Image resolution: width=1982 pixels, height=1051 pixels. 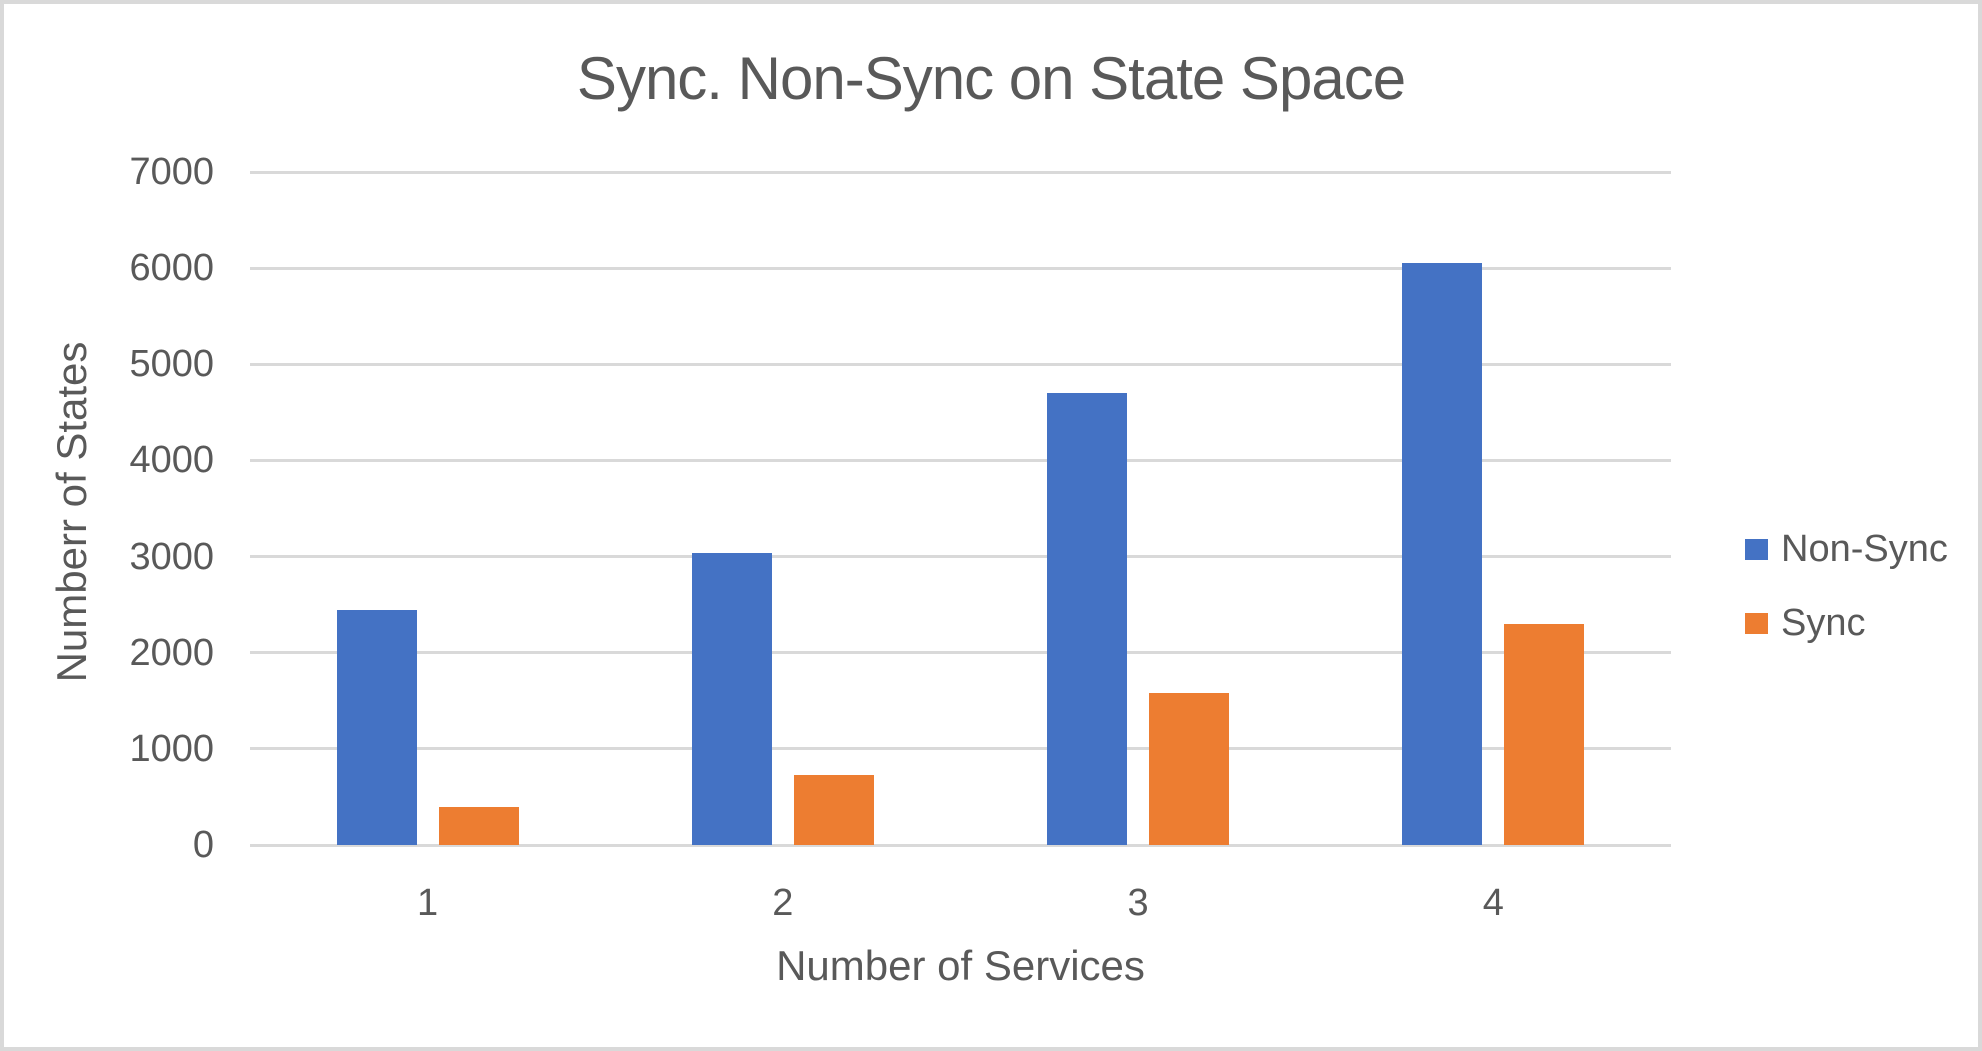 What do you see at coordinates (171, 748) in the screenshot?
I see `y-tick-label-1000: 1000` at bounding box center [171, 748].